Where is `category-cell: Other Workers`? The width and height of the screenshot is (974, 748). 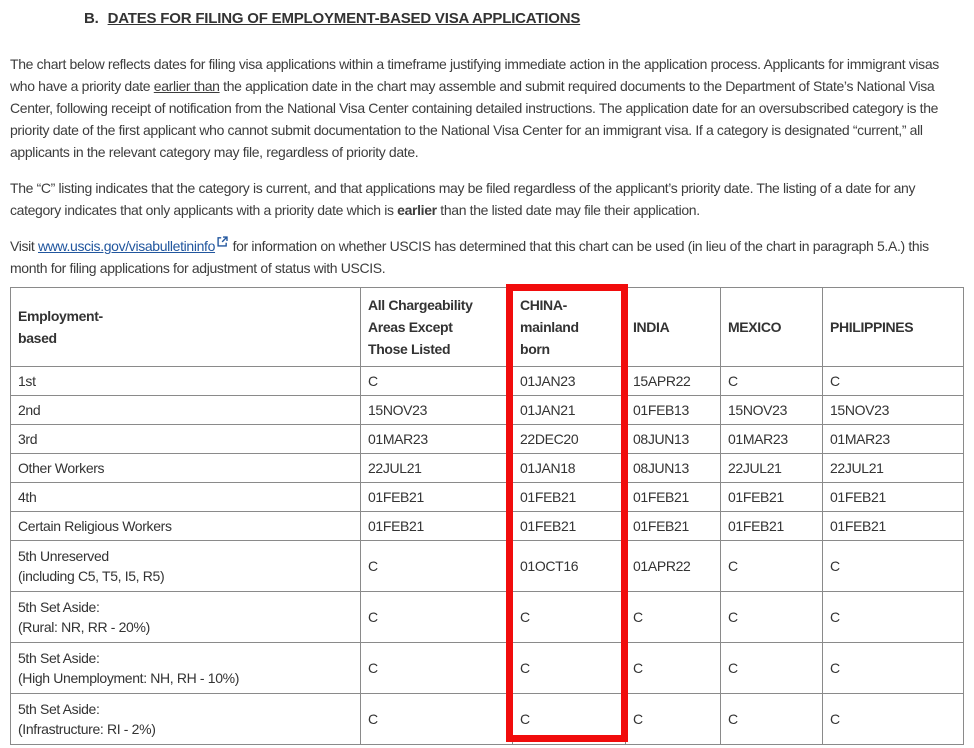
category-cell: Other Workers is located at coordinates (185, 468).